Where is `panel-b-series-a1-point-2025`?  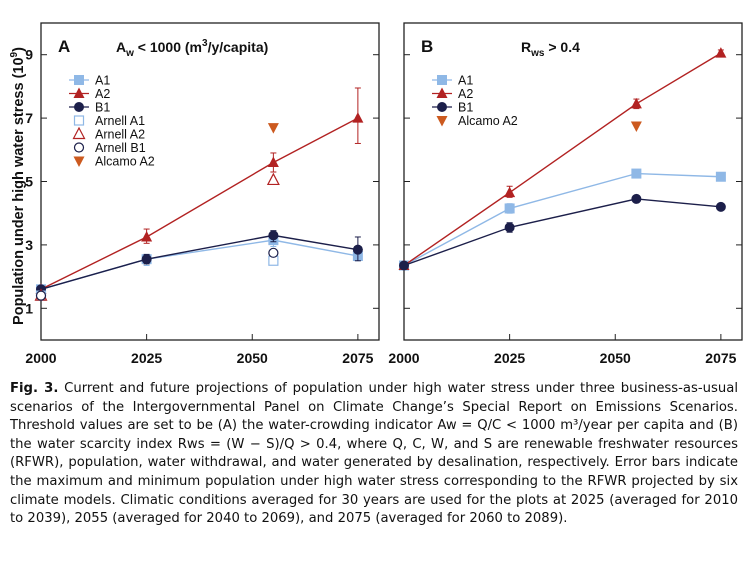 panel-b-series-a1-point-2025 is located at coordinates (509, 208).